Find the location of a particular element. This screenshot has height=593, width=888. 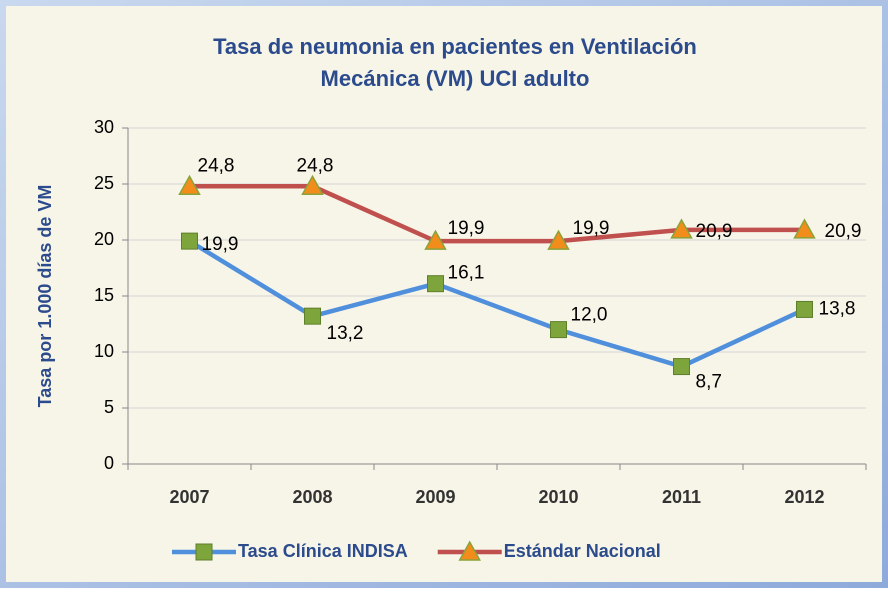

chart-title: Mecánica (VM) UCI adulto is located at coordinates (455, 78).